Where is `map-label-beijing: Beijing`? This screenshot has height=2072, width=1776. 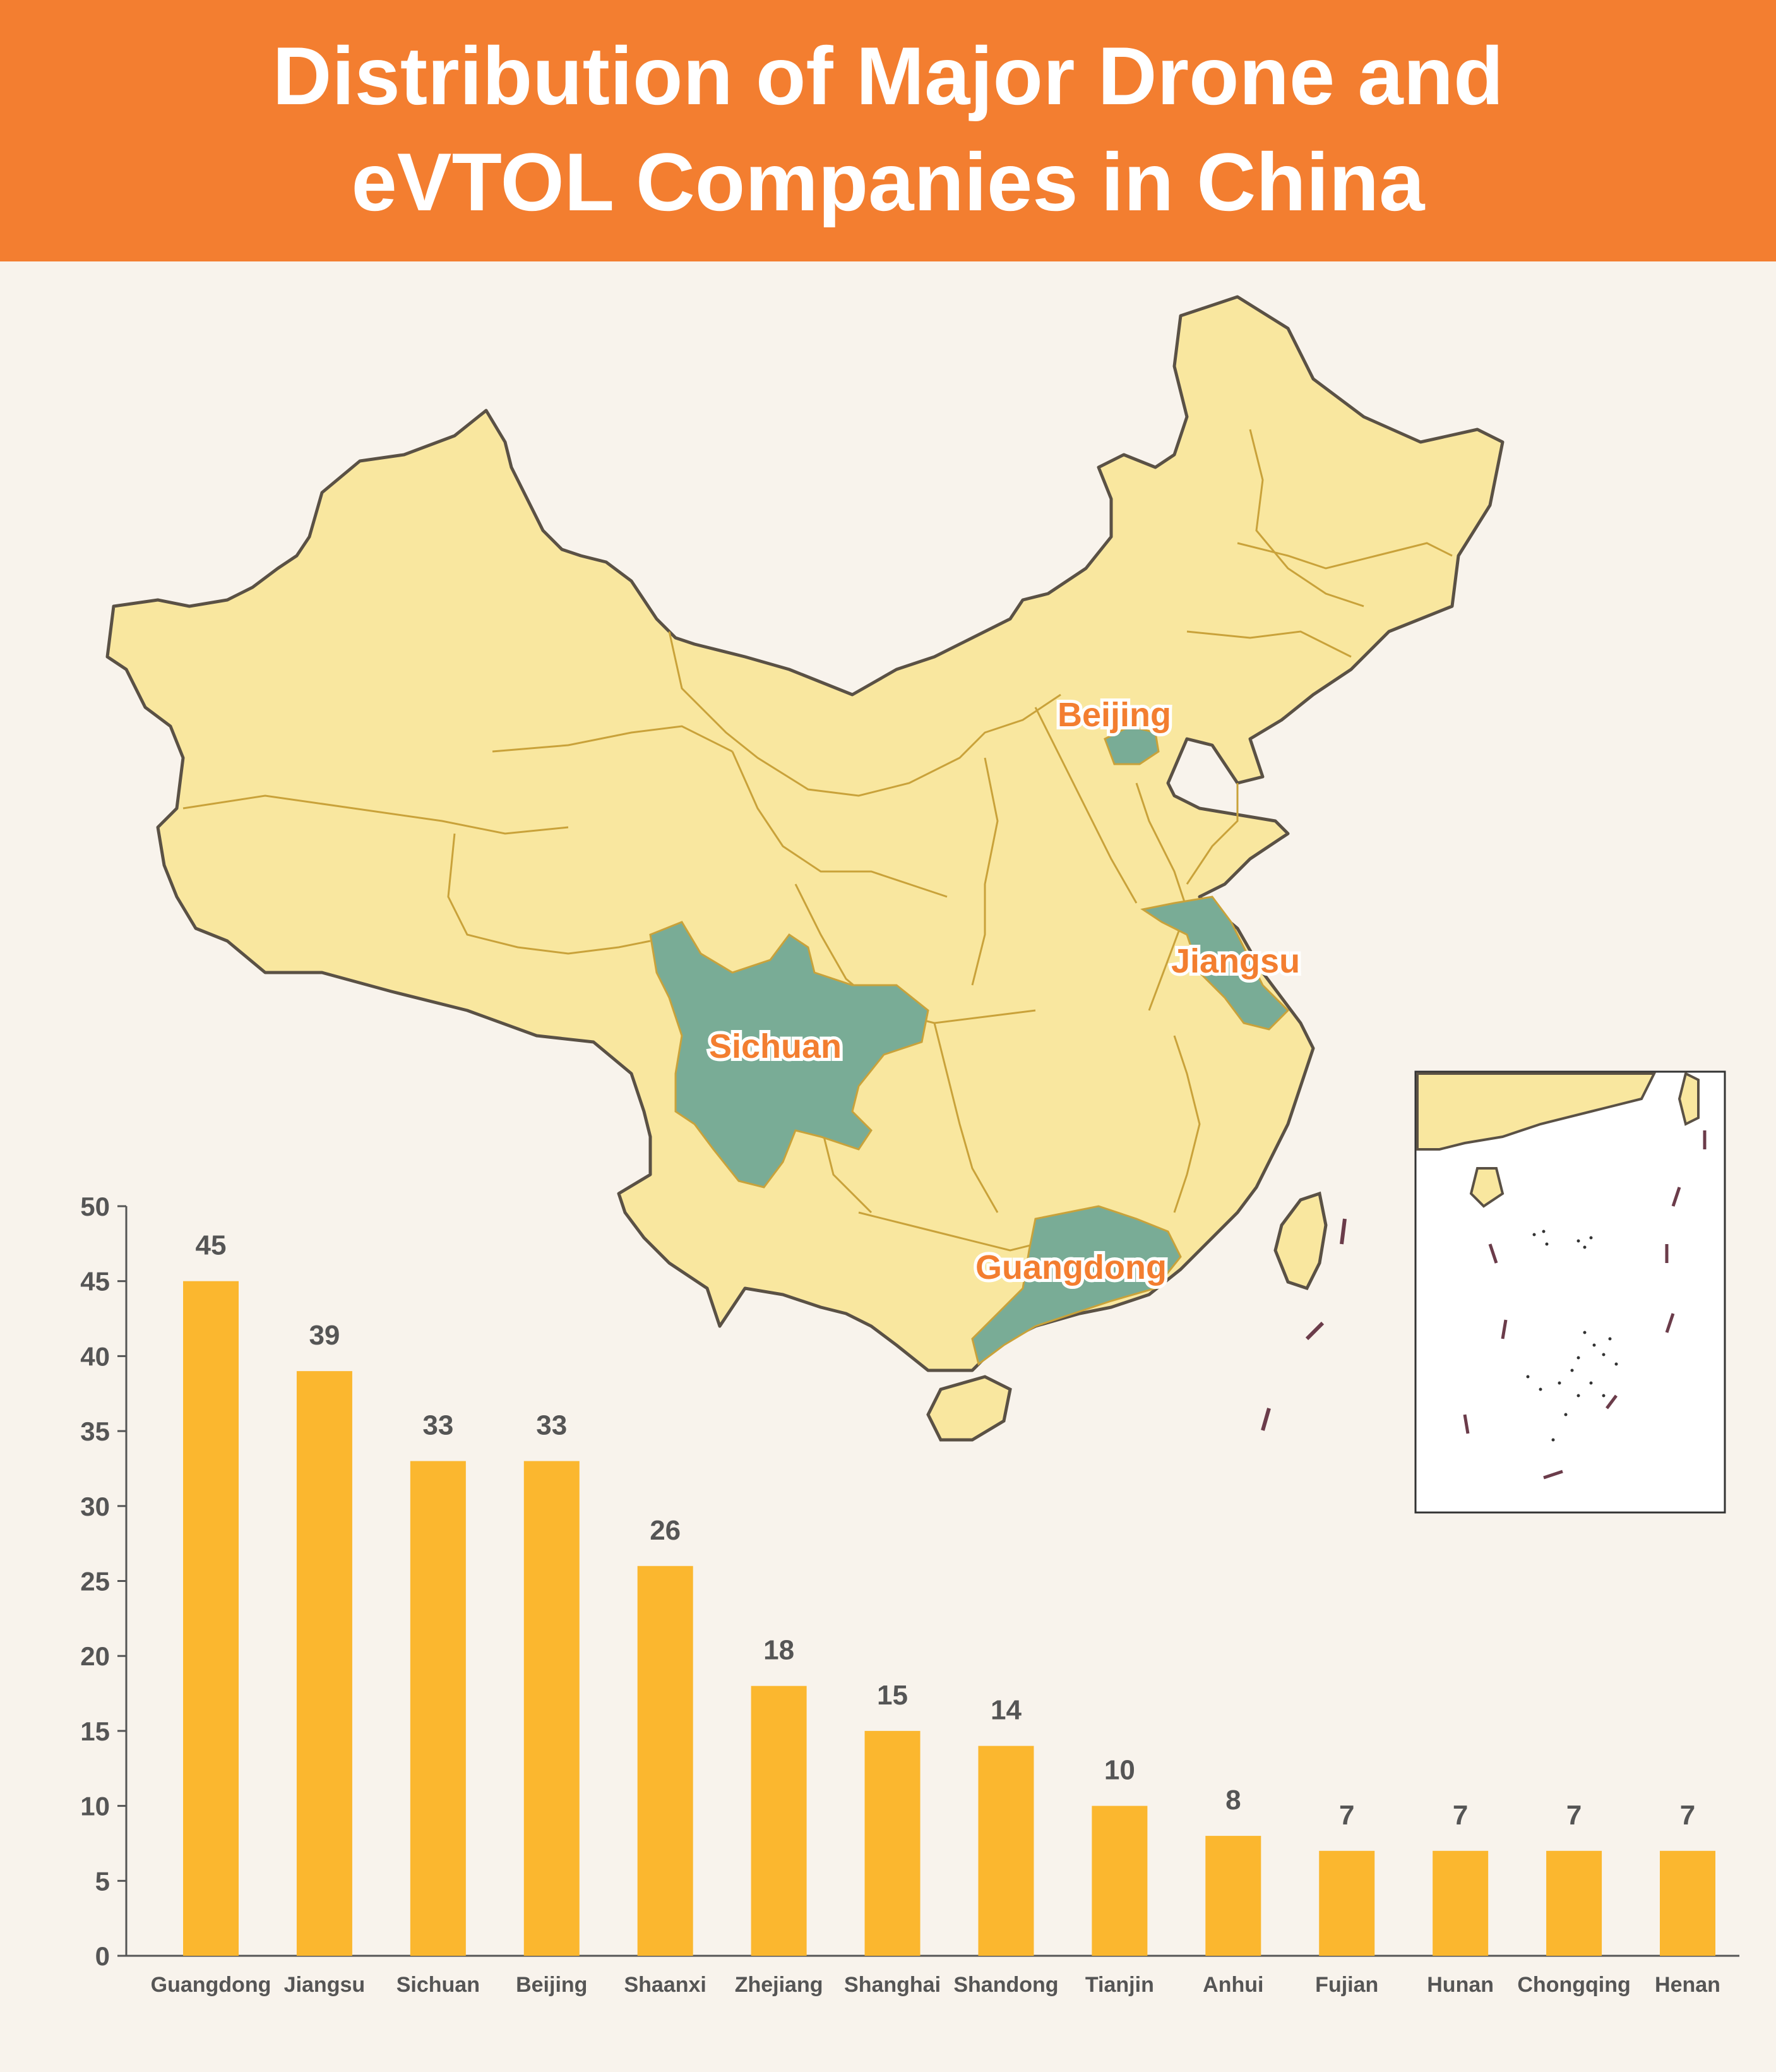
map-label-beijing: Beijing is located at coordinates (1114, 715).